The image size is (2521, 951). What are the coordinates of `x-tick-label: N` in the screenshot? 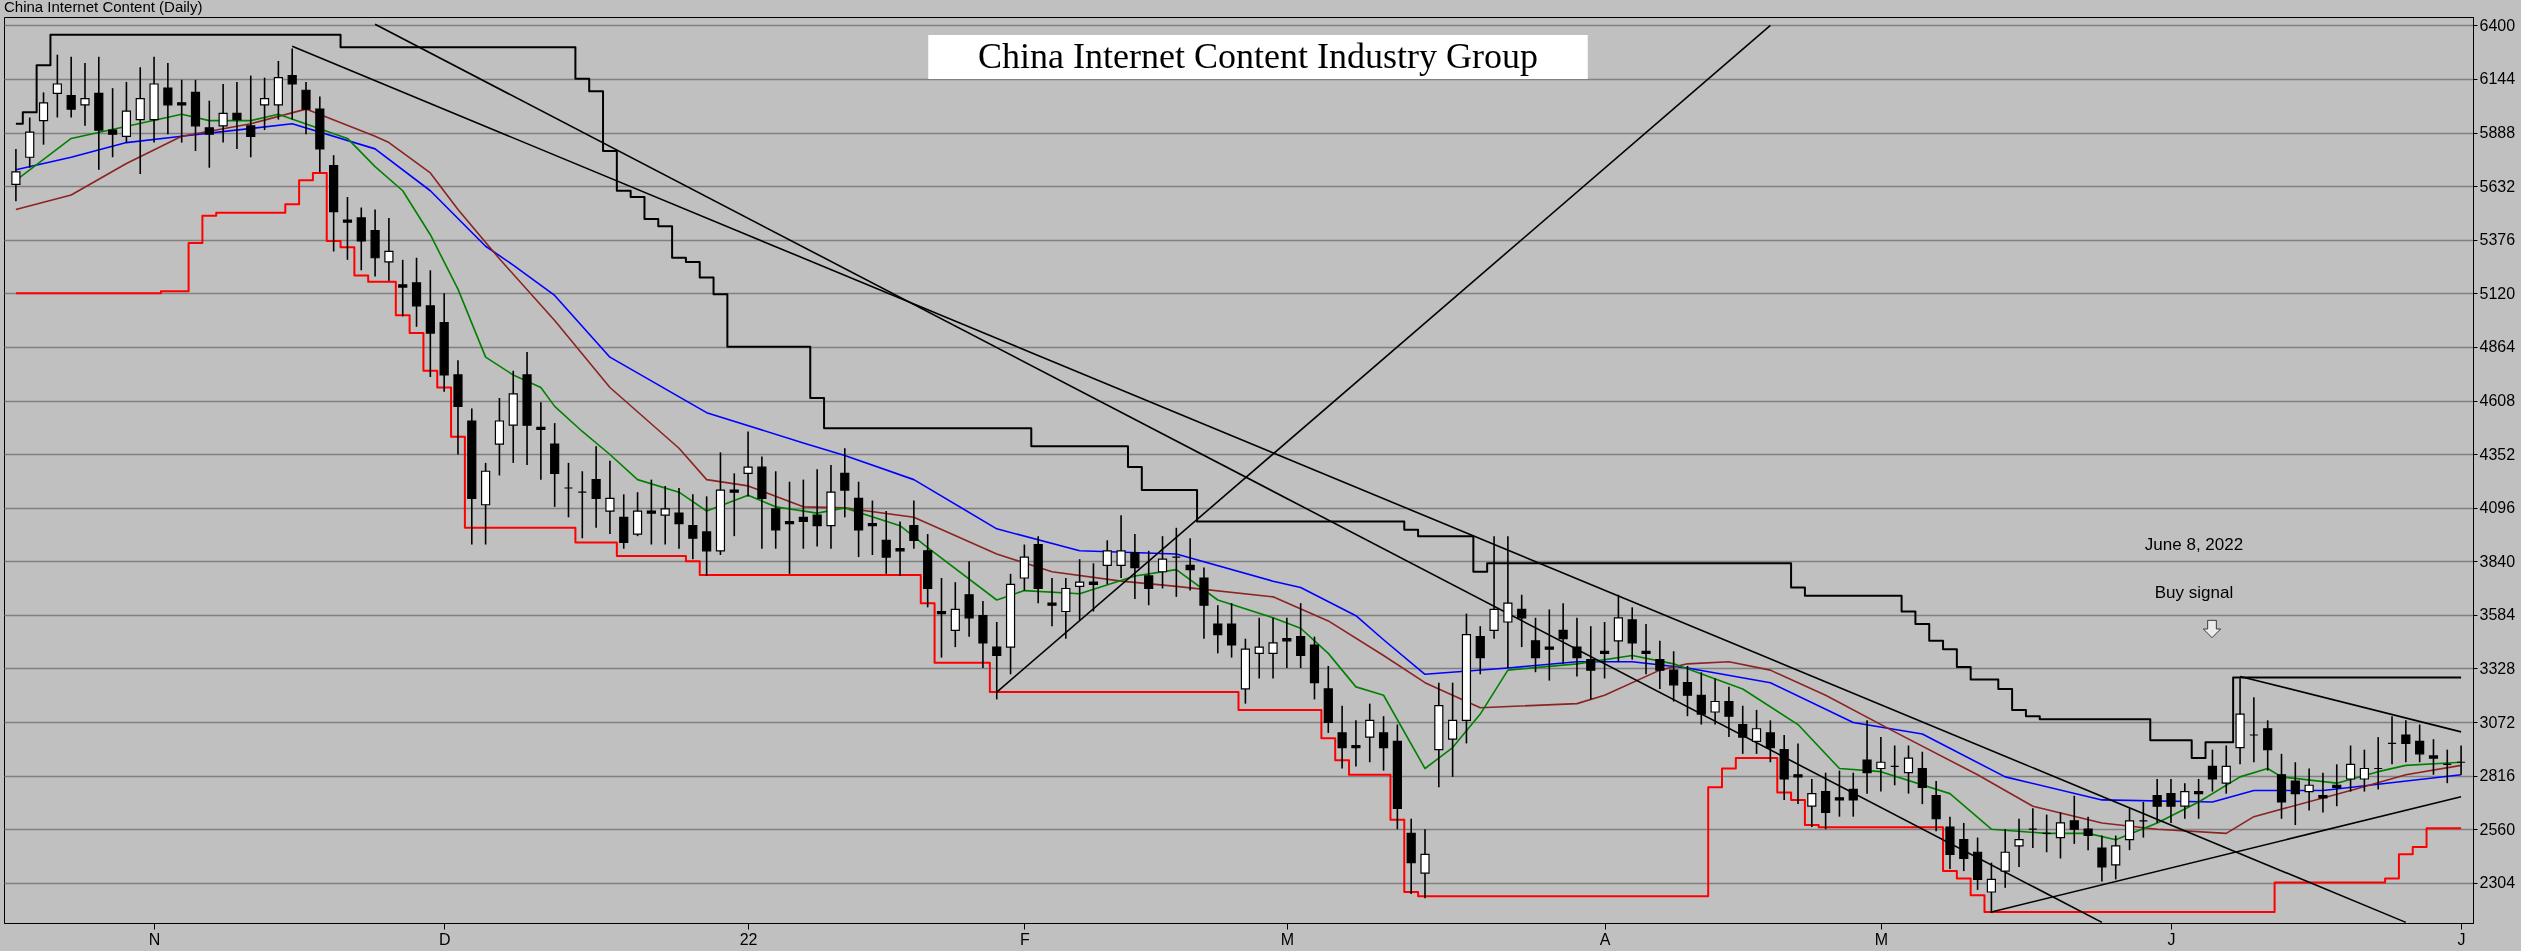 It's located at (154, 939).